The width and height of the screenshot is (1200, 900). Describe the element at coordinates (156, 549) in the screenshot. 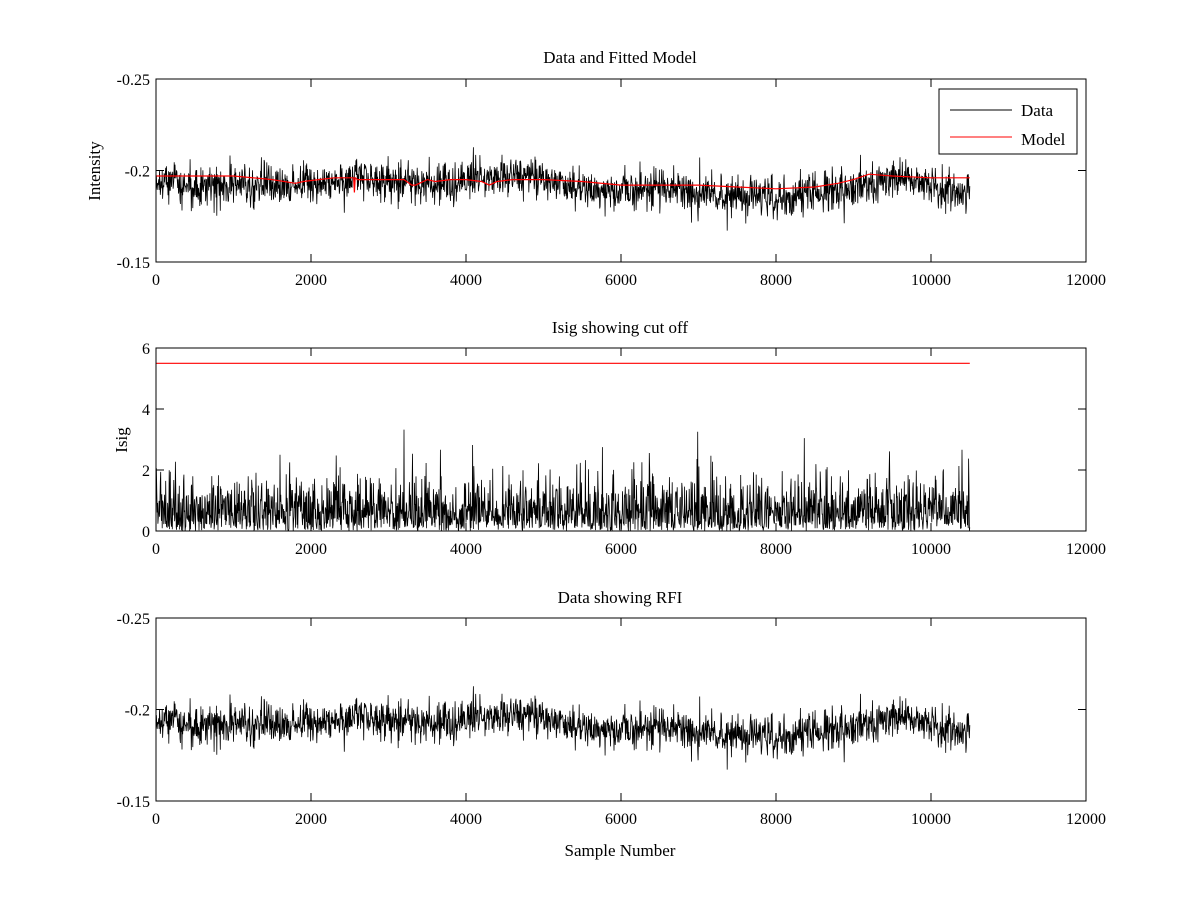

I see `x-tick-label-2-0: 0` at that location.